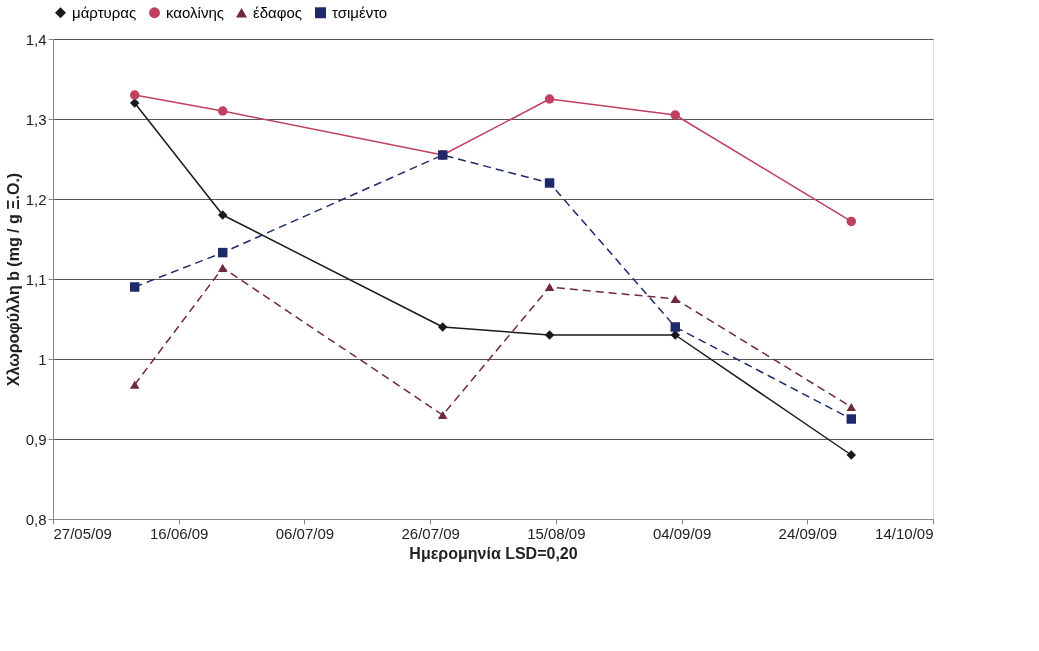 The height and width of the screenshot is (651, 1039). What do you see at coordinates (904, 533) in the screenshot?
I see `x-tick-label: 14/10/09` at bounding box center [904, 533].